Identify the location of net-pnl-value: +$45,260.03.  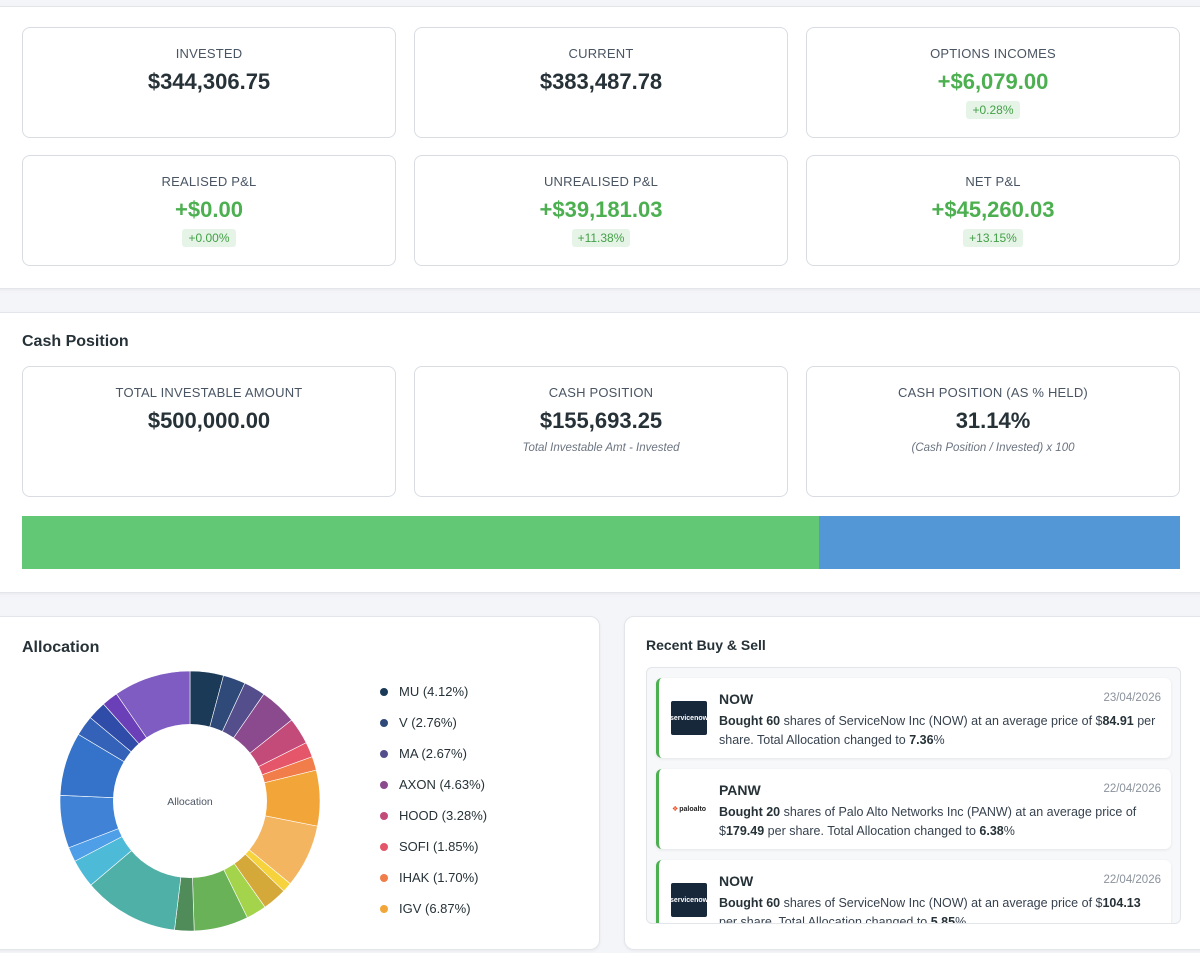
(993, 209).